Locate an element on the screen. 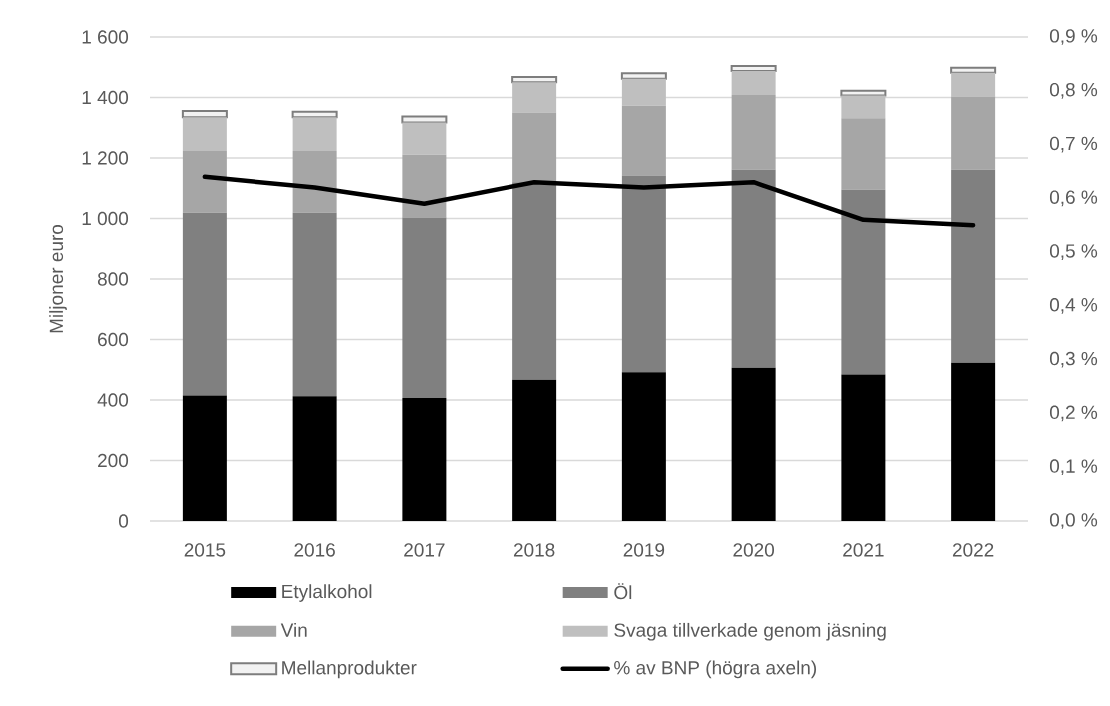  x-tick-label: 2020 is located at coordinates (754, 550).